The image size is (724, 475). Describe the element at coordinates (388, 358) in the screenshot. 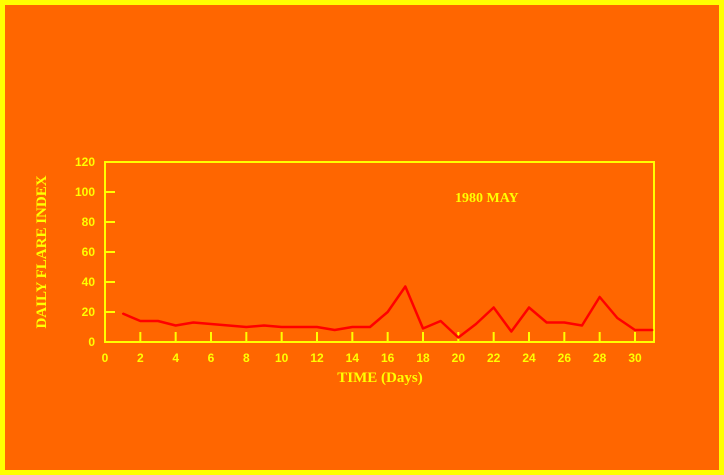

I see `x-tick-label: 16` at that location.